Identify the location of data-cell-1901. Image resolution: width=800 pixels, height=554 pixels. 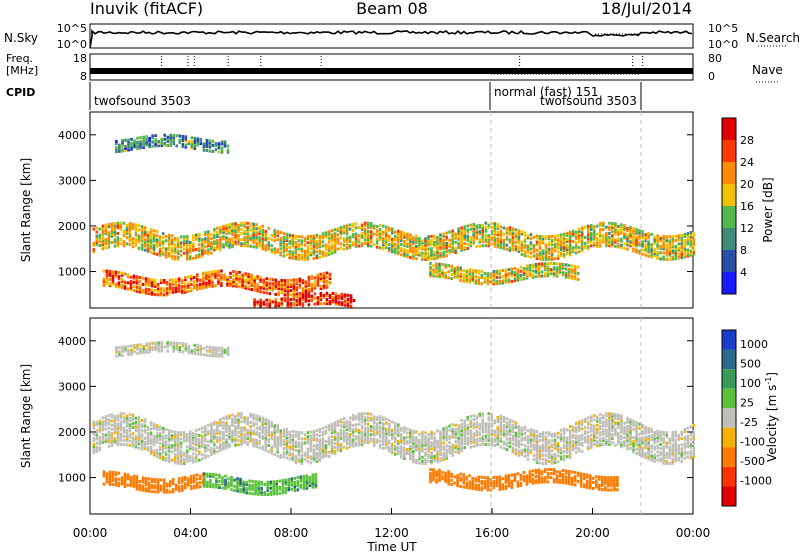
(158, 287).